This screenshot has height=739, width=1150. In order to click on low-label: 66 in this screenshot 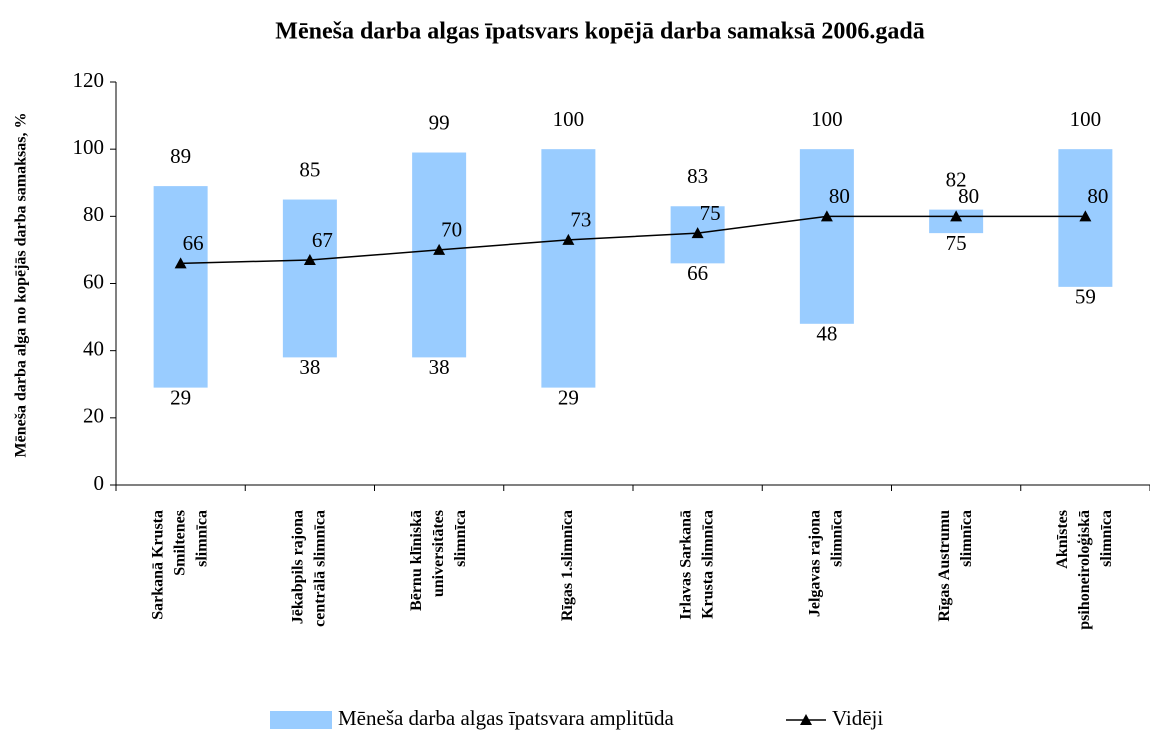, I will do `click(697, 273)`.